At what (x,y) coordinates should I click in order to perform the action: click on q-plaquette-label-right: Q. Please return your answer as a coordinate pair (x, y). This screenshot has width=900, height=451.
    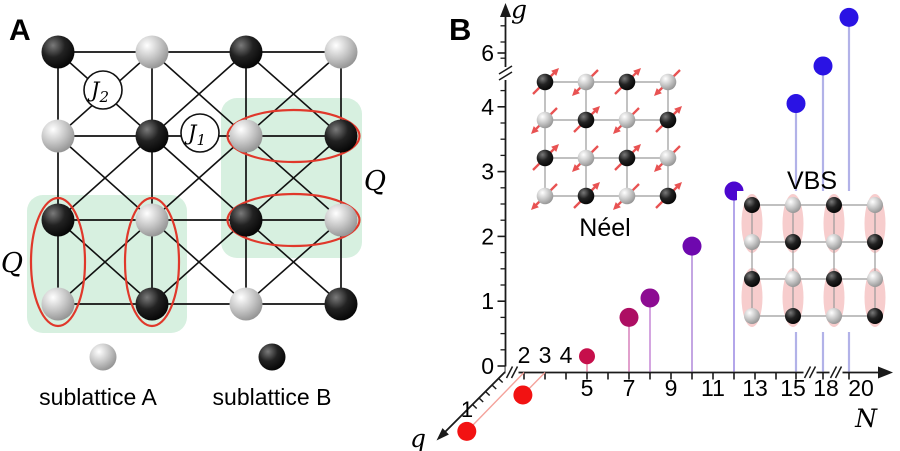
    Looking at the image, I should click on (375, 181).